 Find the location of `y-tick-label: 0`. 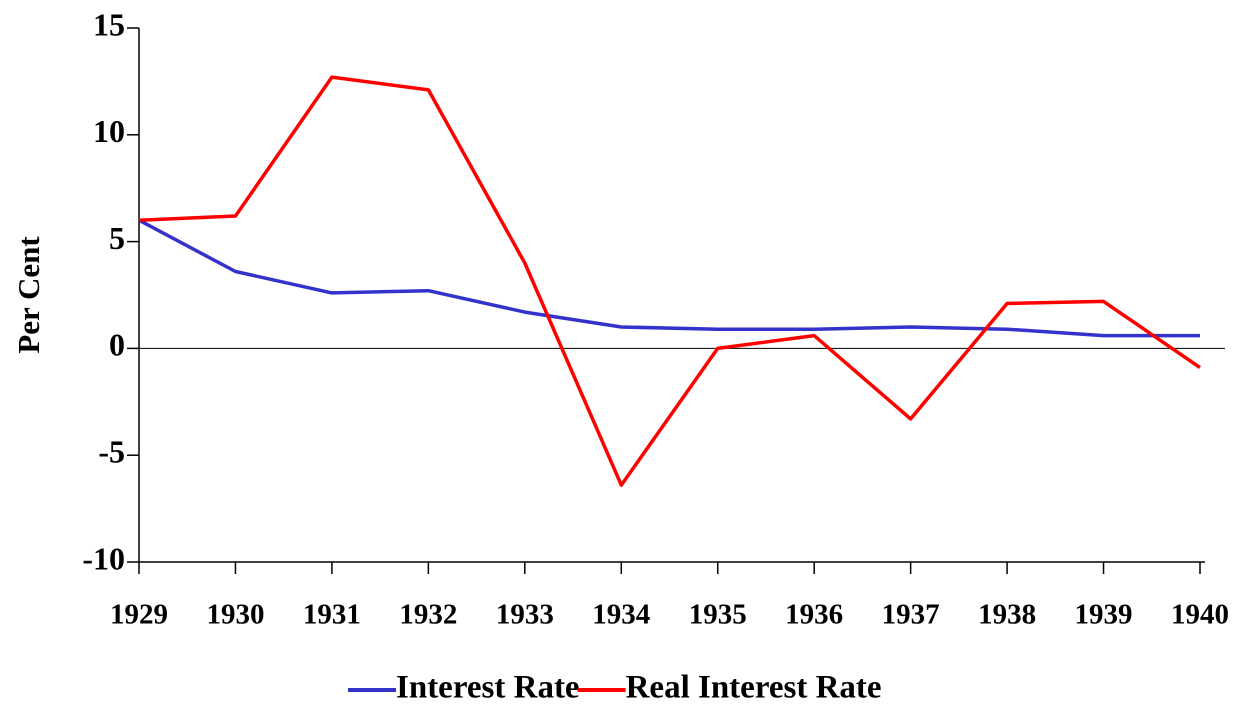

y-tick-label: 0 is located at coordinates (117, 345).